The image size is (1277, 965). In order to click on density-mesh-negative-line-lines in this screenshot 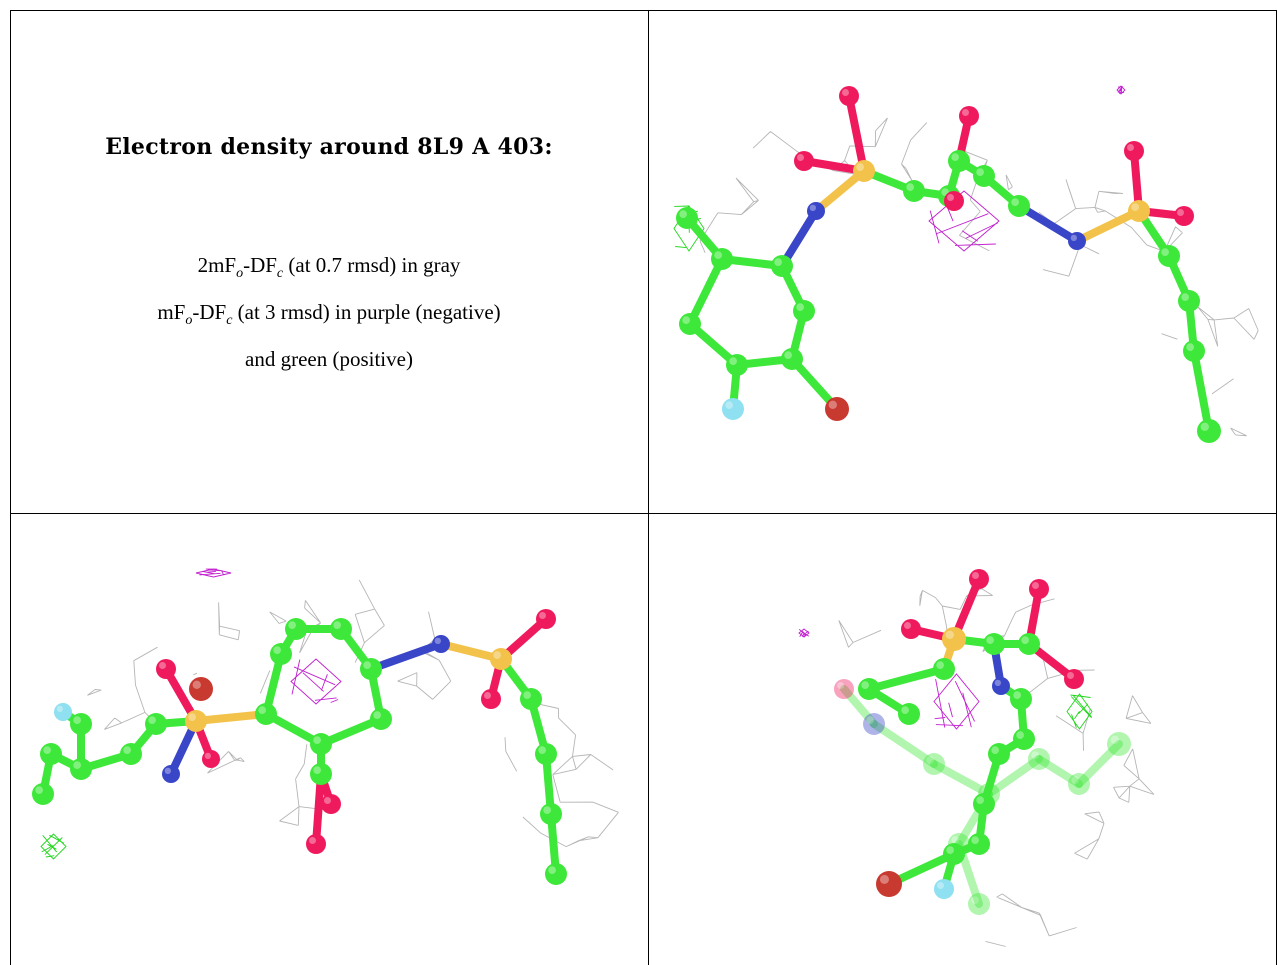, I will do `click(213, 573)`.